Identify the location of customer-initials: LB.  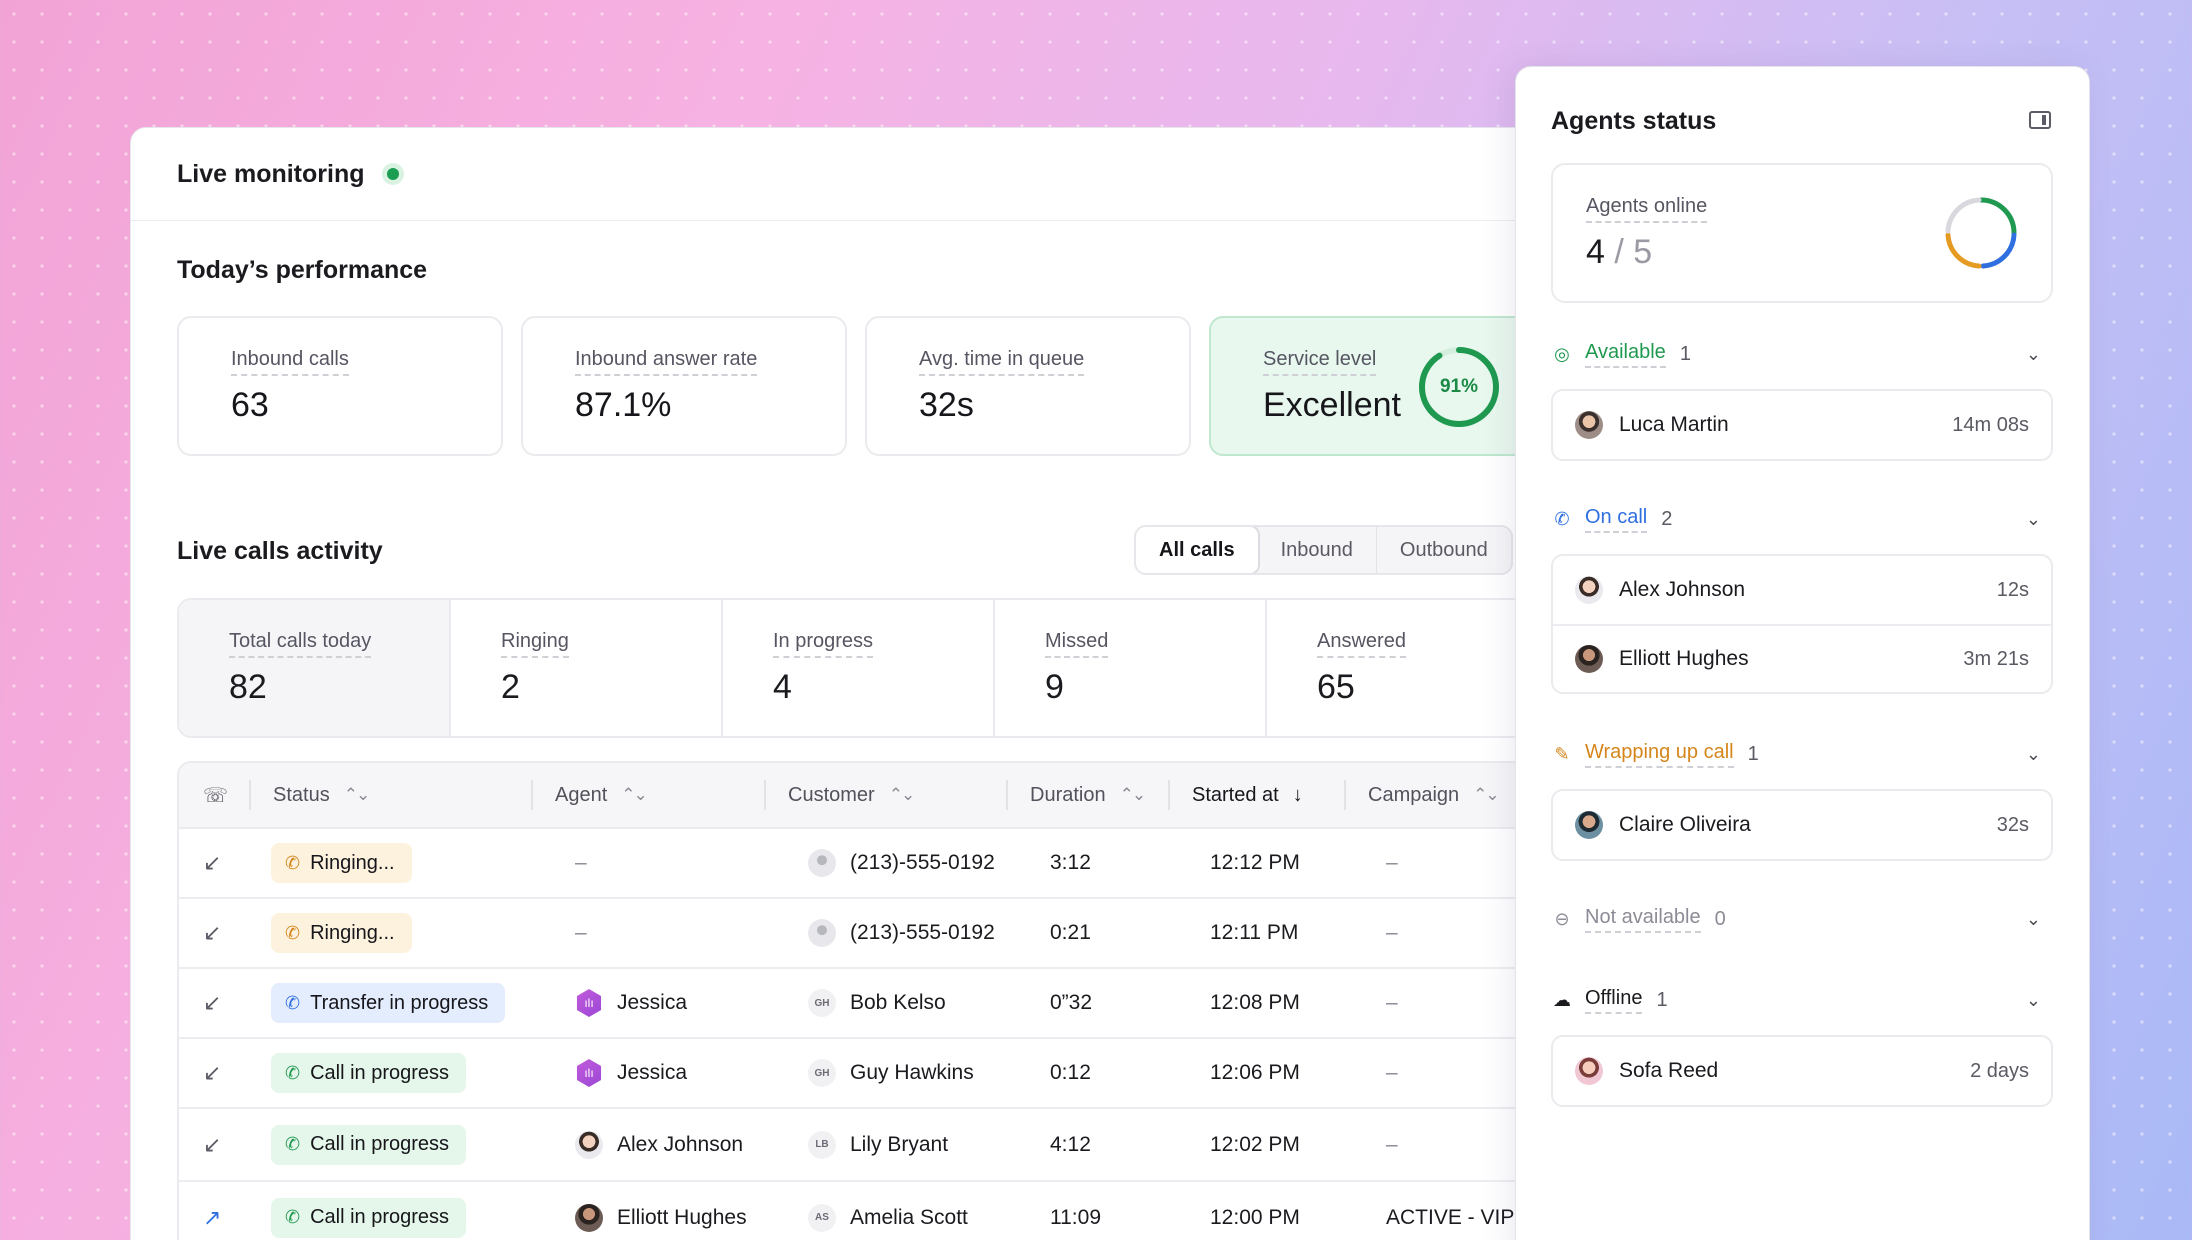
(822, 1144).